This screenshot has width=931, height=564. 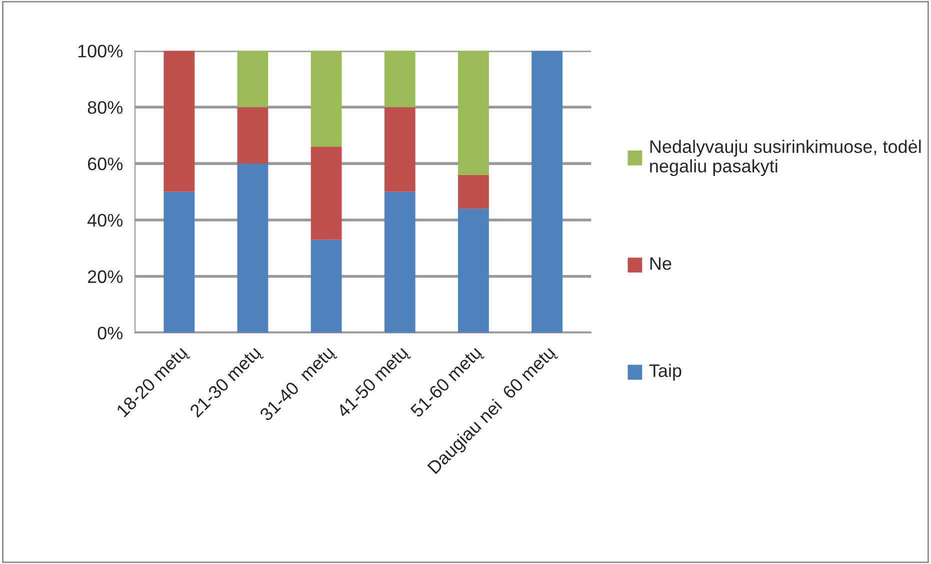 What do you see at coordinates (105, 163) in the screenshot?
I see `y-tick-label: 60%` at bounding box center [105, 163].